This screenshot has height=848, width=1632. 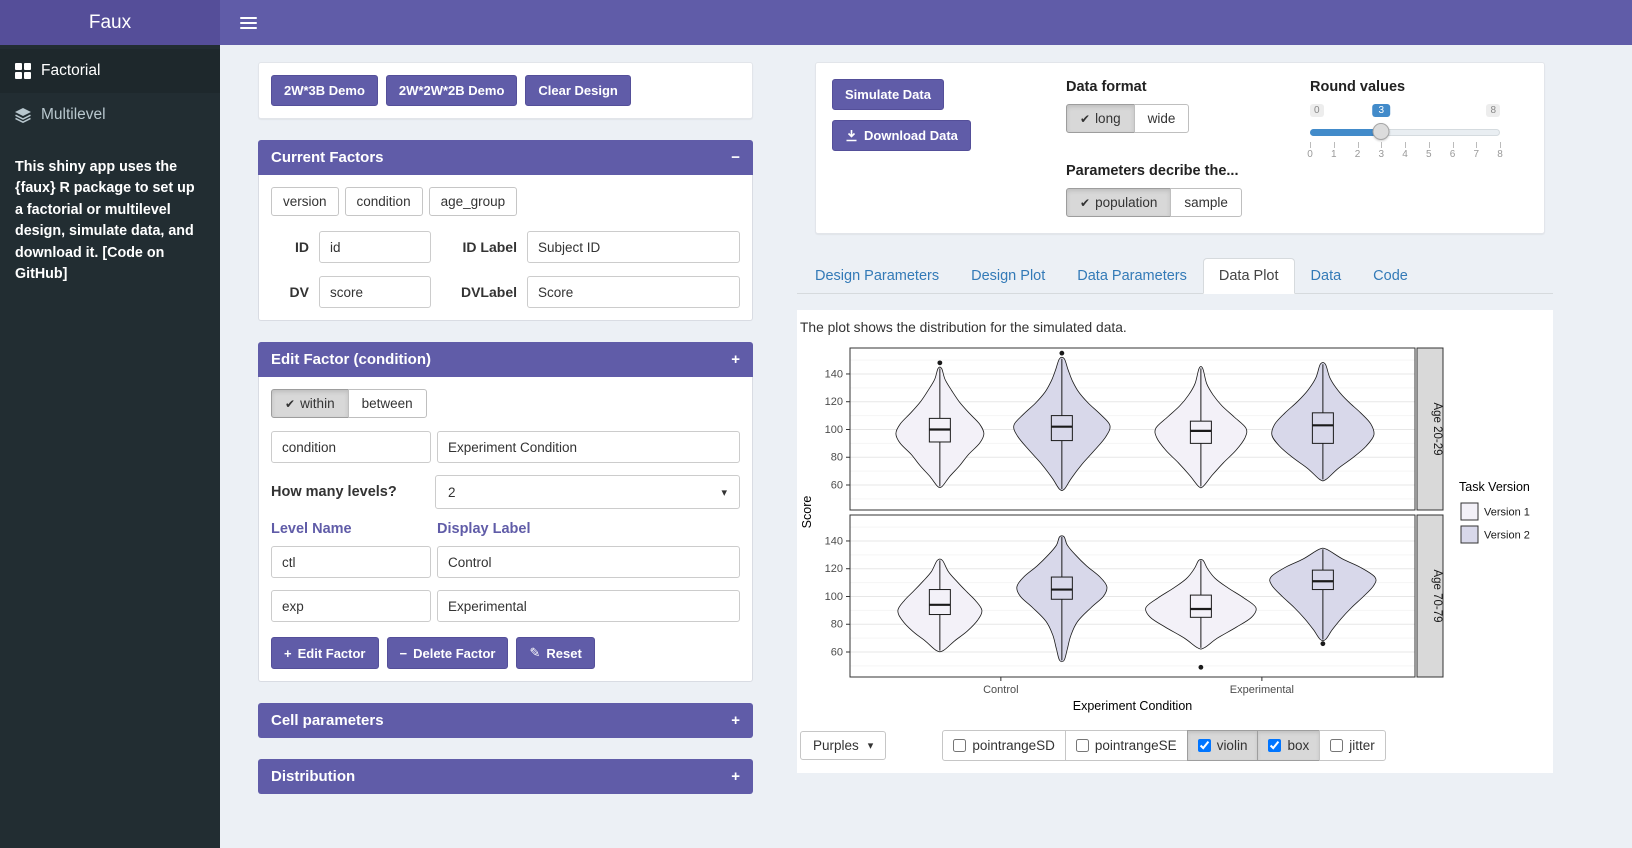 I want to click on option-pointrangeSD: pointrangeSD, so click(x=1004, y=745).